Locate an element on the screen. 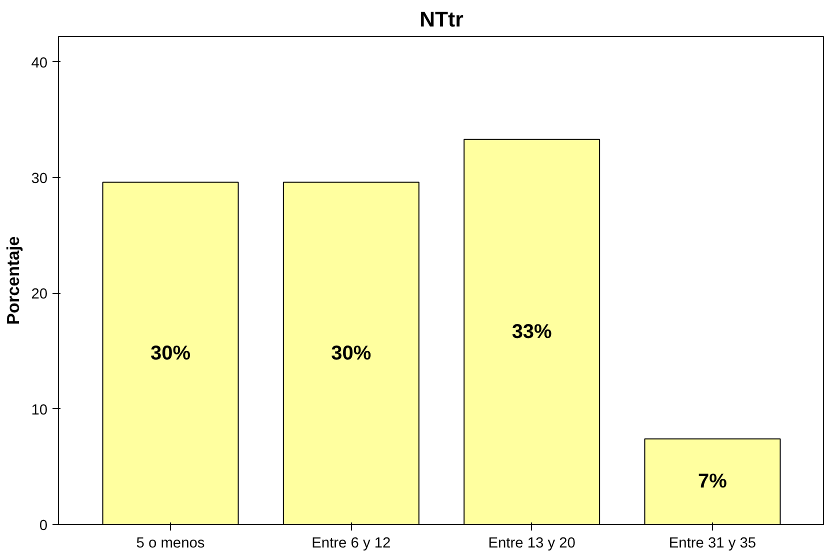  x-tick-label: Entre 13 y 20 is located at coordinates (532, 544).